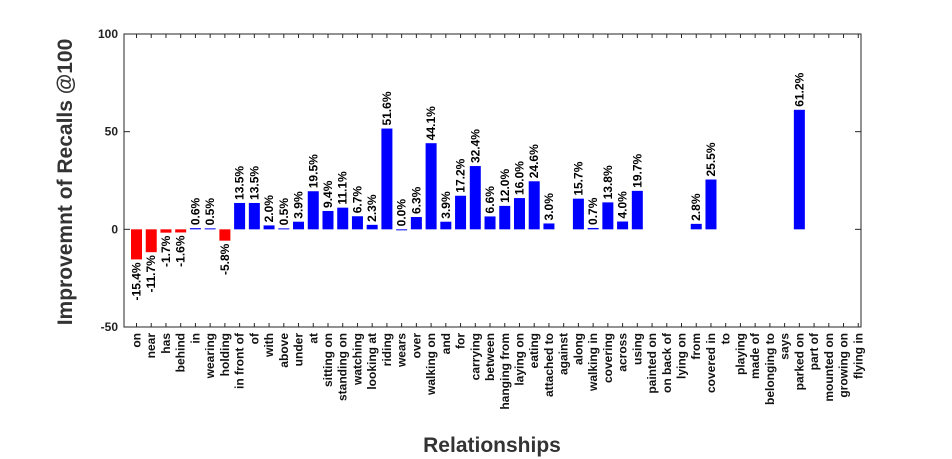 The height and width of the screenshot is (459, 952). I want to click on x-tick-label: carrying, so click(475, 356).